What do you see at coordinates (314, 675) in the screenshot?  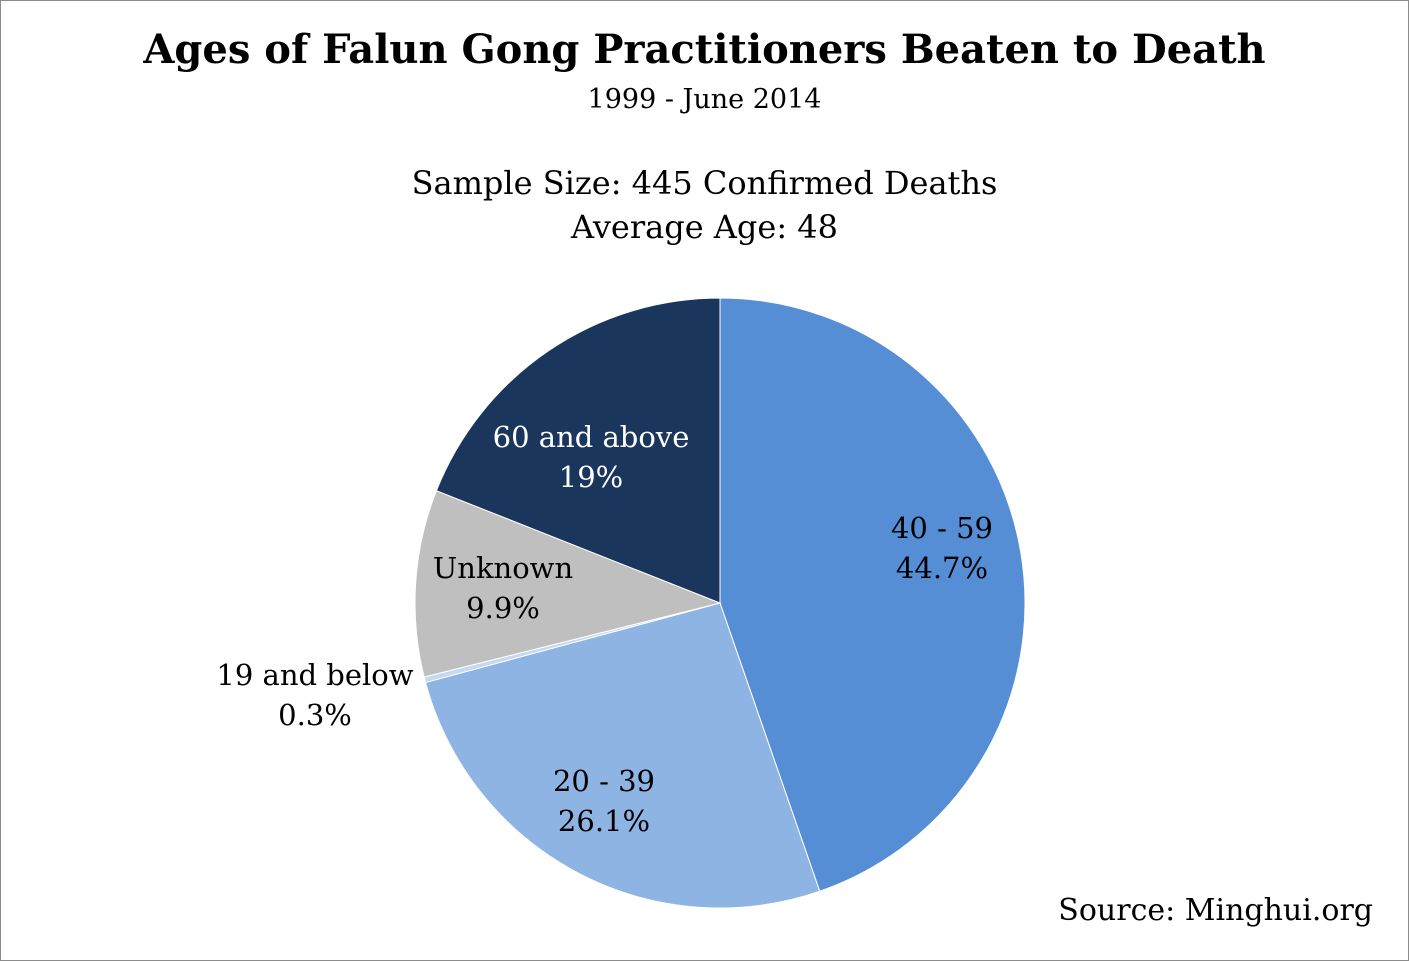 I see `slice-category-label-19-and-below: 19 and below` at bounding box center [314, 675].